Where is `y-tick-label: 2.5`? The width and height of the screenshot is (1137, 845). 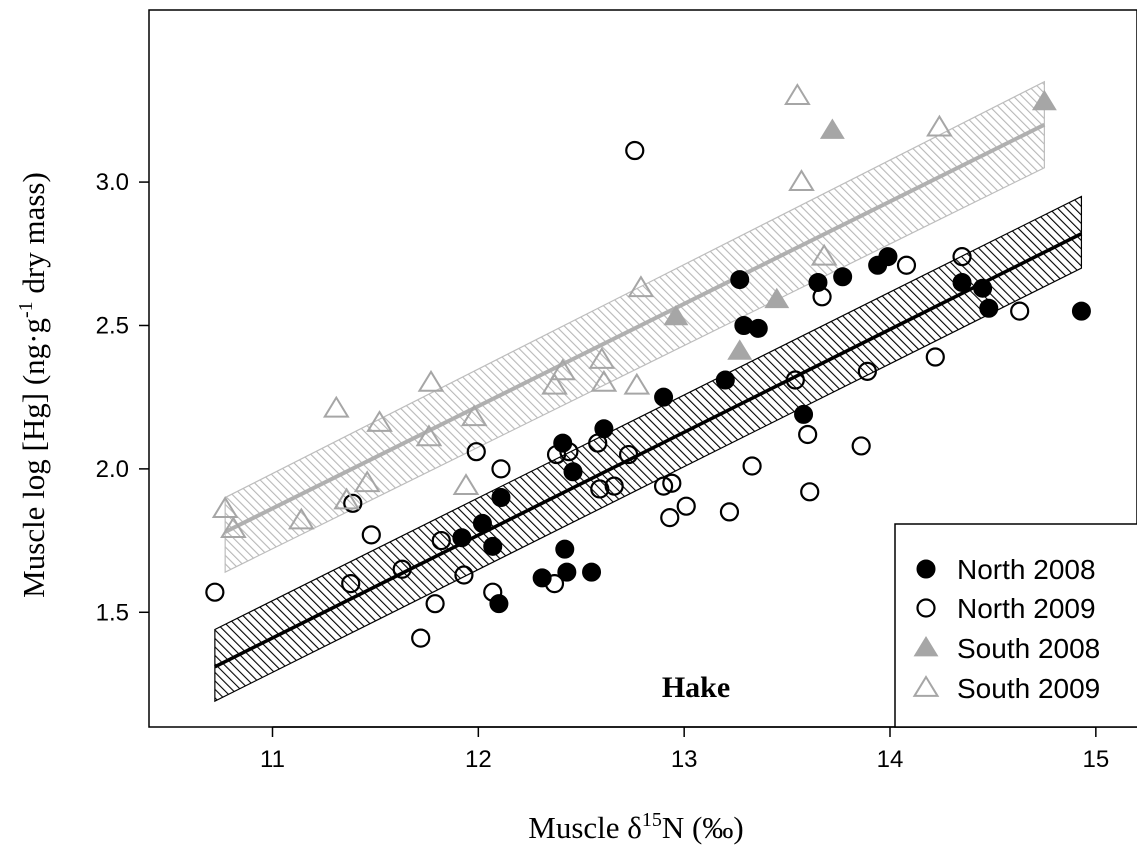 y-tick-label: 2.5 is located at coordinates (112, 325).